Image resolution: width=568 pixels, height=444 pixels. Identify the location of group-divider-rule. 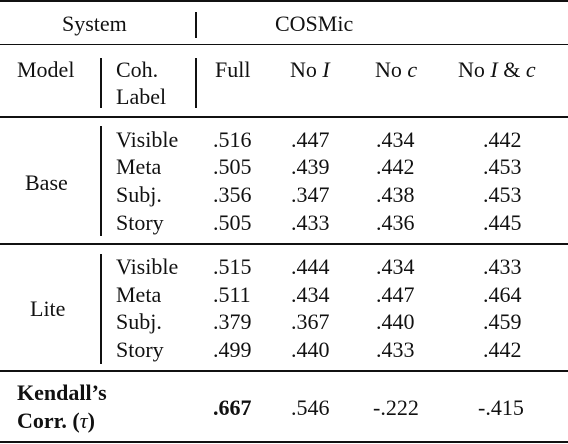
(284, 244).